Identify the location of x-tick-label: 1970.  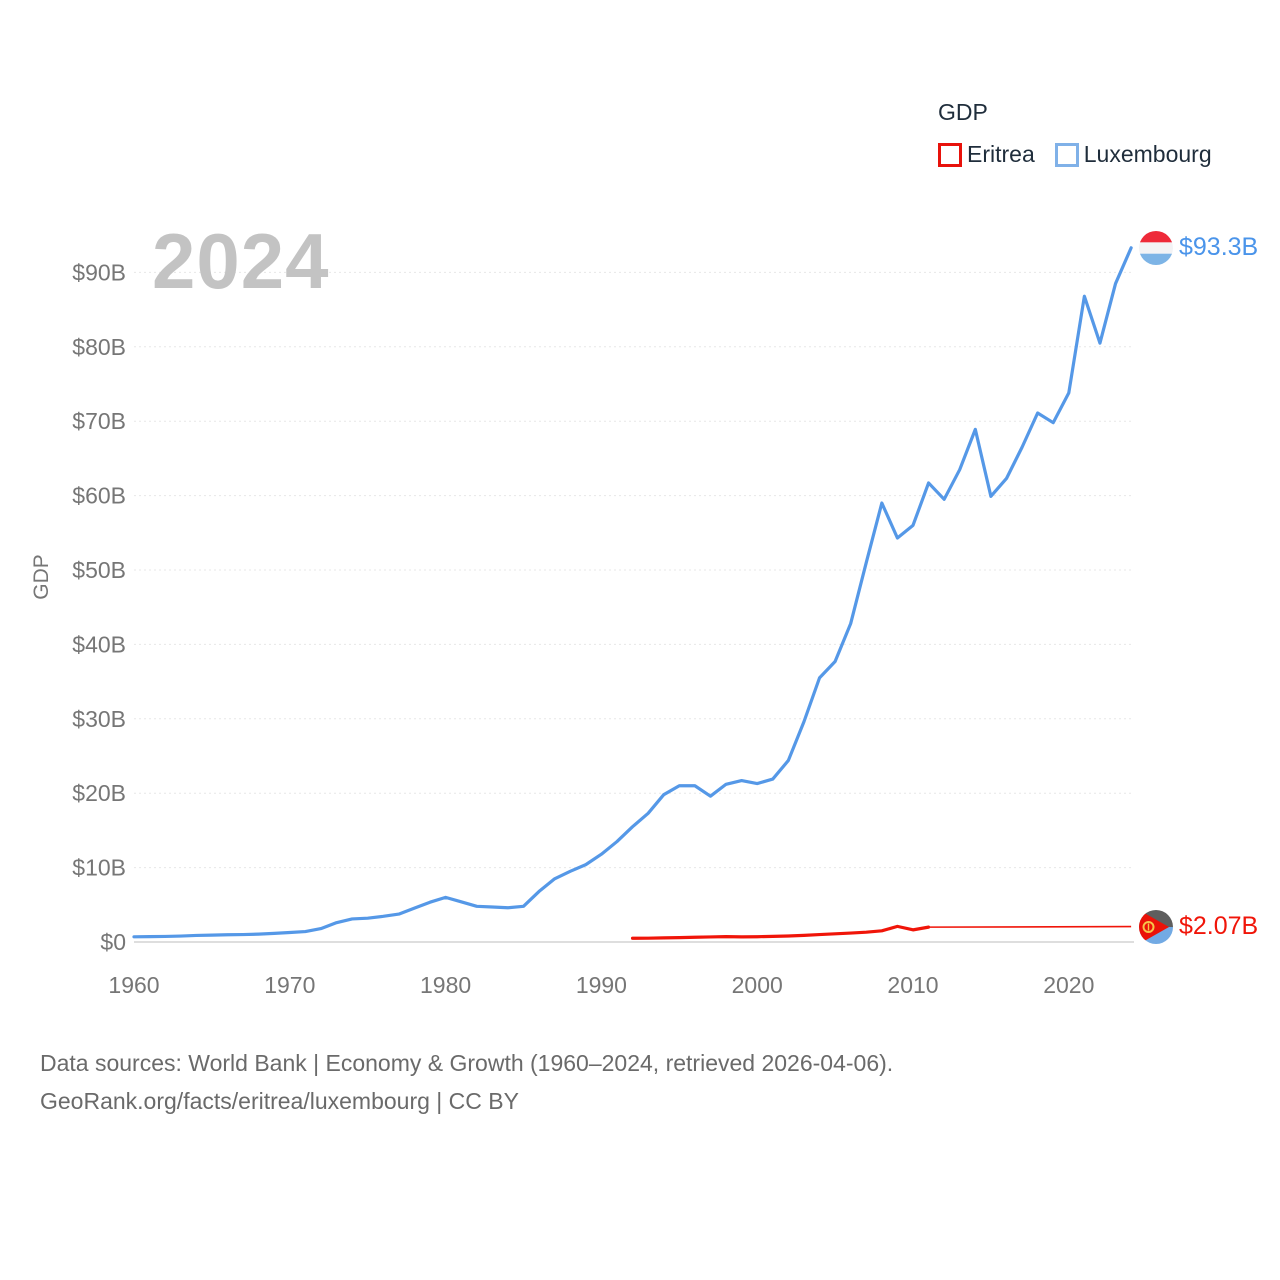
(289, 985).